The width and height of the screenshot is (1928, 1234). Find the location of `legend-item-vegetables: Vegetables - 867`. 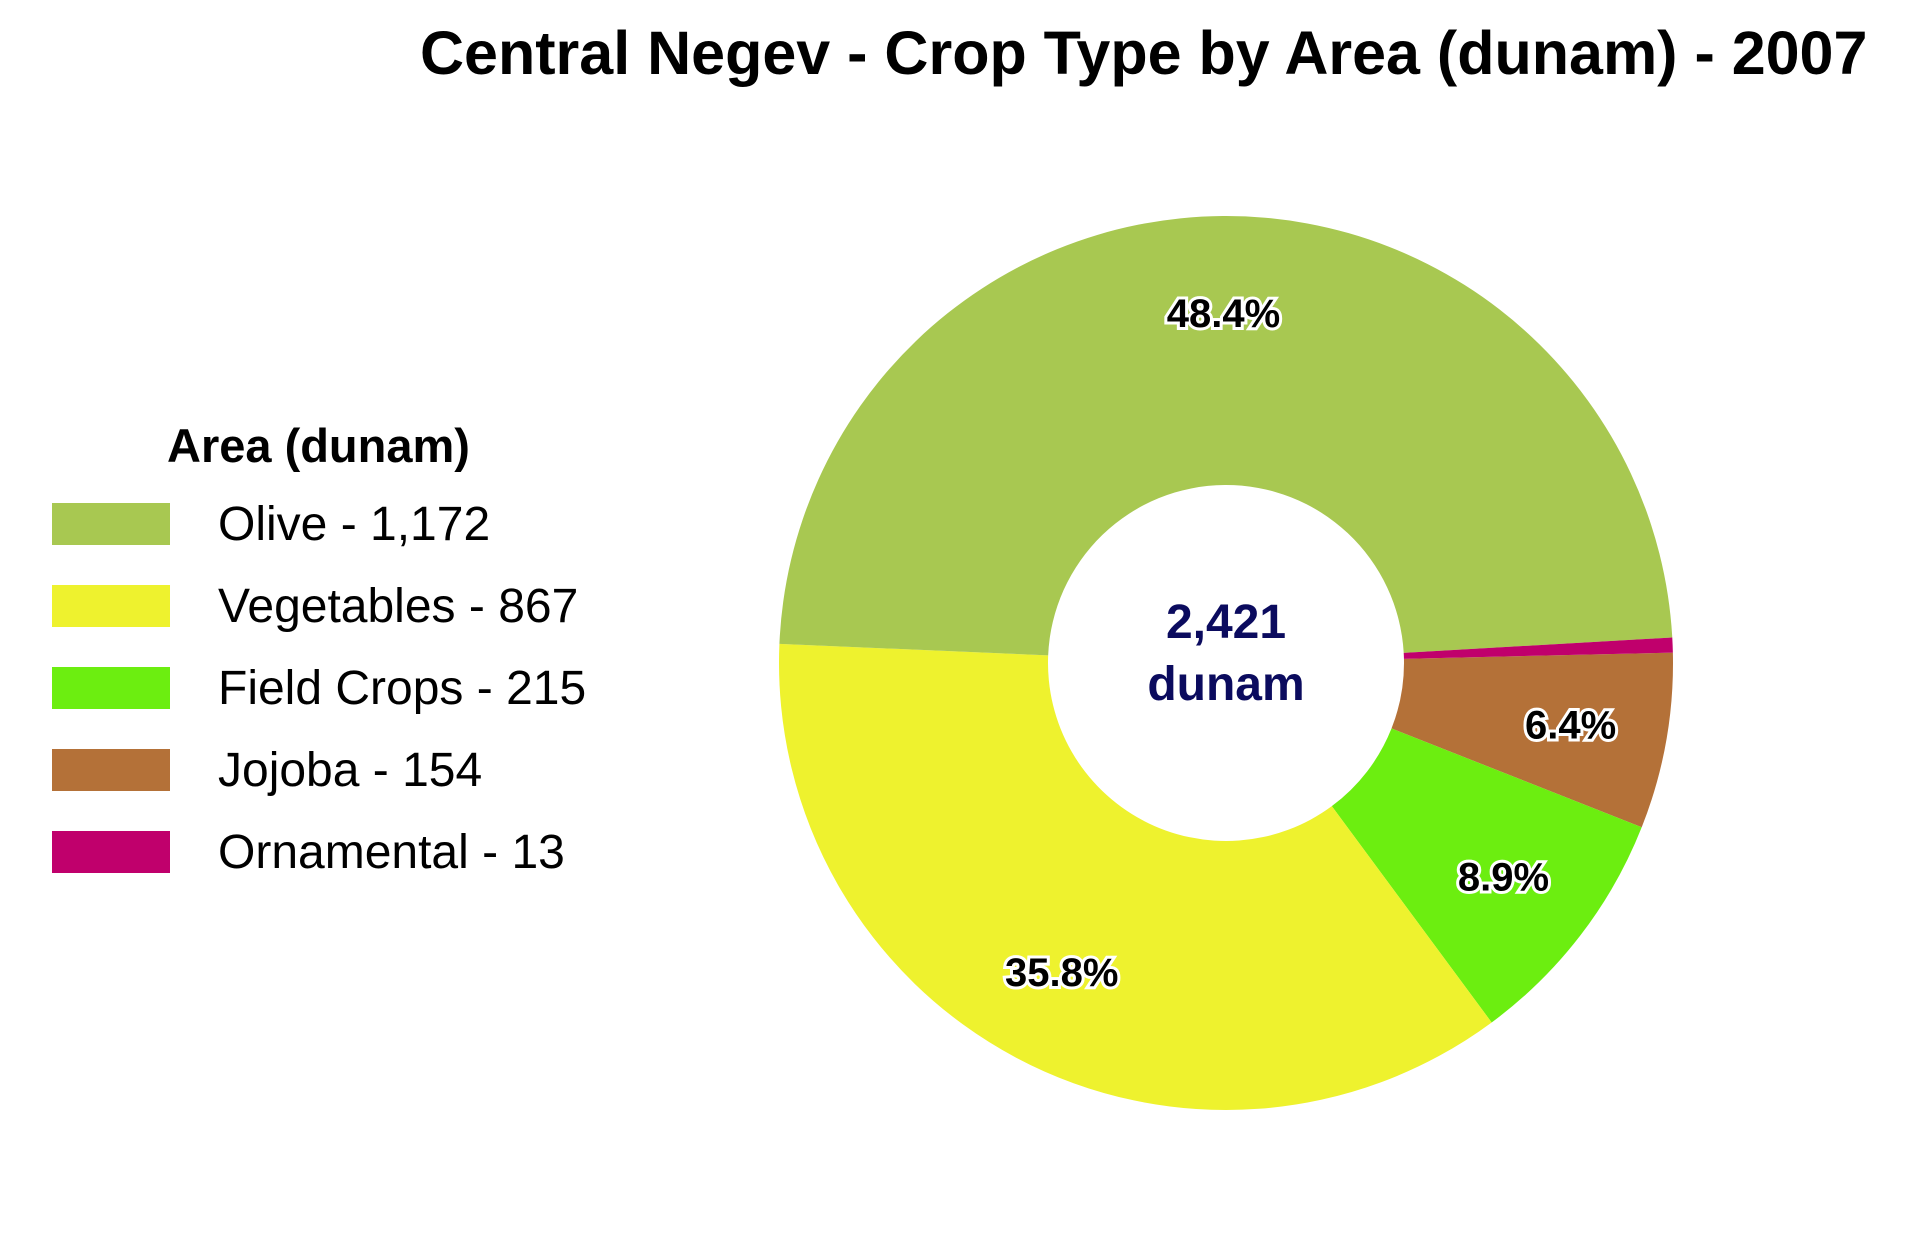

legend-item-vegetables: Vegetables - 867 is located at coordinates (319, 606).